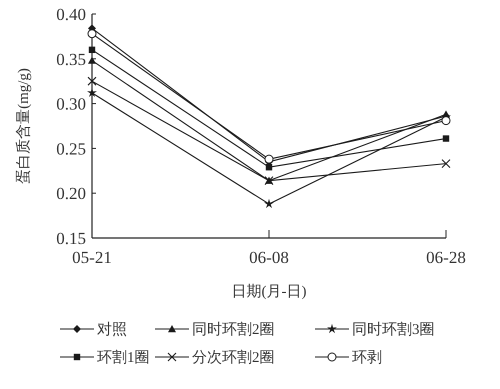 Image resolution: width=500 pixels, height=389 pixels. I want to click on y-tick-label: 0.15, so click(71, 238).